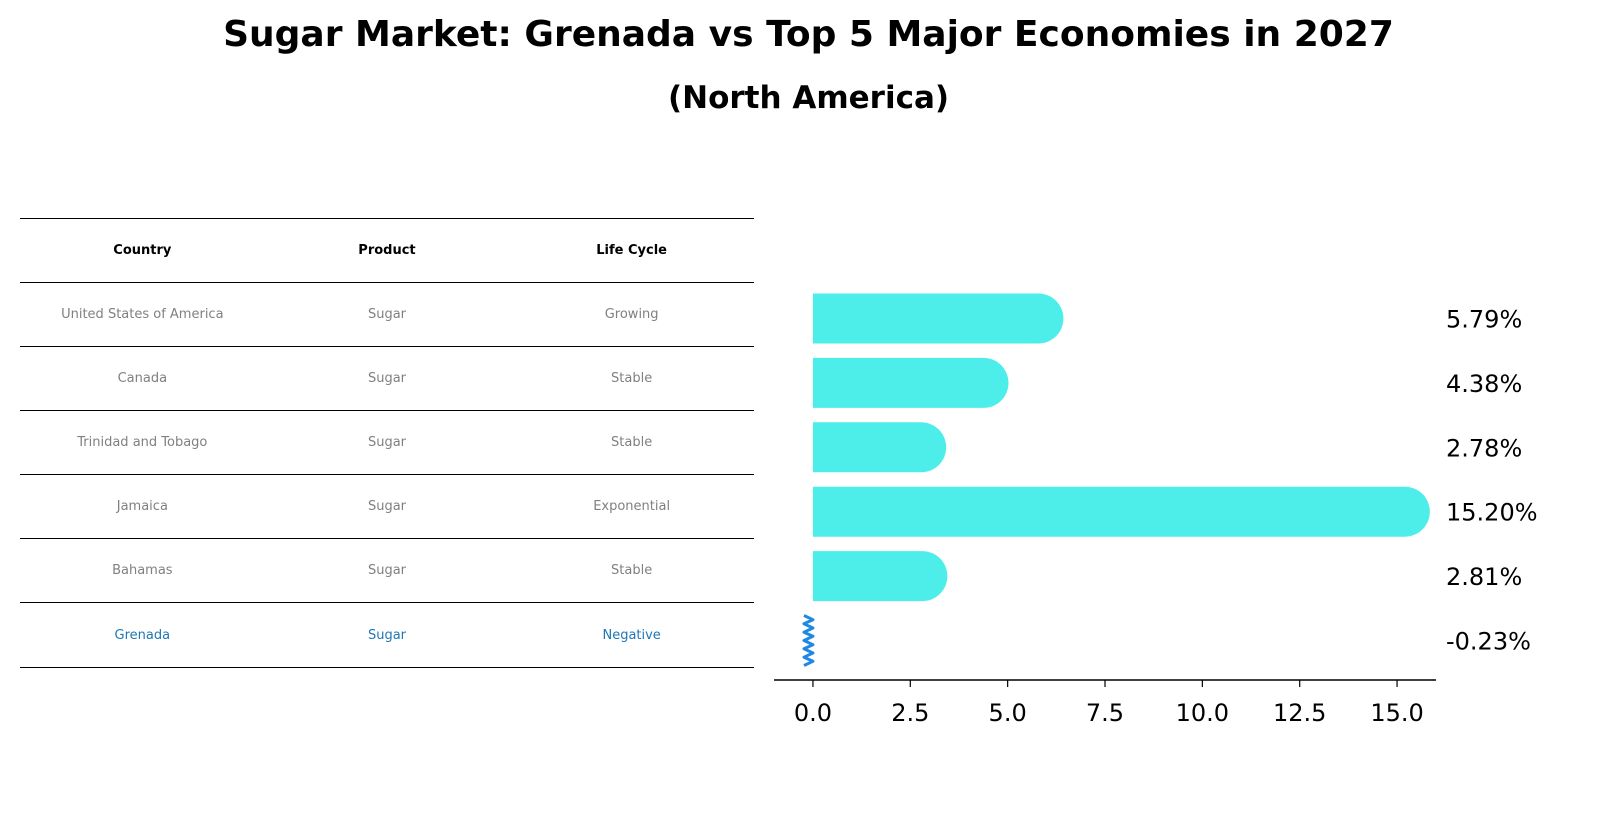 The width and height of the screenshot is (1604, 823). Describe the element at coordinates (808, 640) in the screenshot. I see `bar-grenada` at that location.